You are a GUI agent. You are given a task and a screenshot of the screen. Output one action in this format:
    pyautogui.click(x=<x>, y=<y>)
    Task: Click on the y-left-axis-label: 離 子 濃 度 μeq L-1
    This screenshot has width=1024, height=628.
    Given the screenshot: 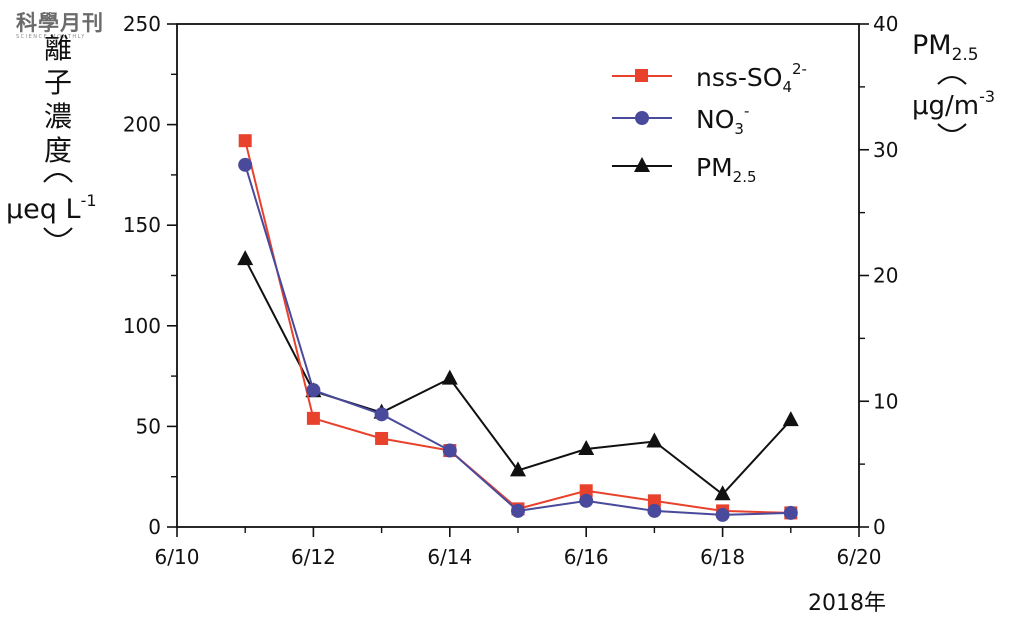 What is the action you would take?
    pyautogui.click(x=51, y=134)
    